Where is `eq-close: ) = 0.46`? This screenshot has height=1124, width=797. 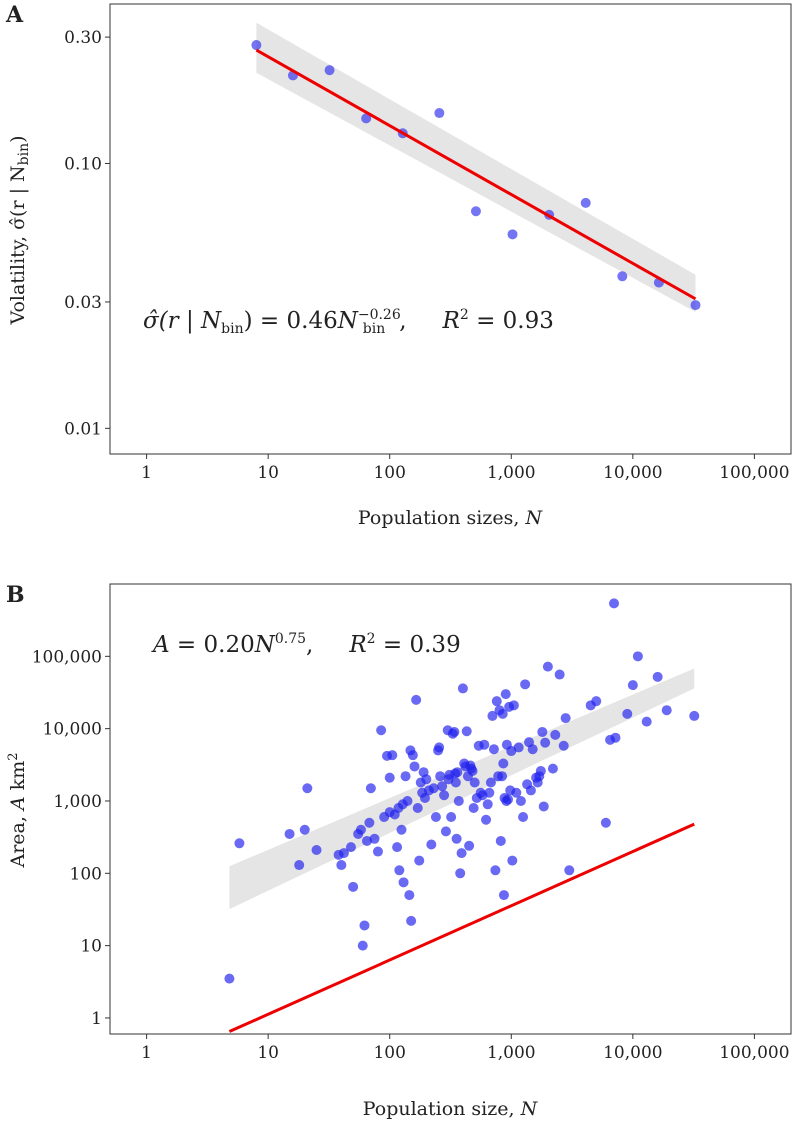 eq-close: ) = 0.46 is located at coordinates (291, 321).